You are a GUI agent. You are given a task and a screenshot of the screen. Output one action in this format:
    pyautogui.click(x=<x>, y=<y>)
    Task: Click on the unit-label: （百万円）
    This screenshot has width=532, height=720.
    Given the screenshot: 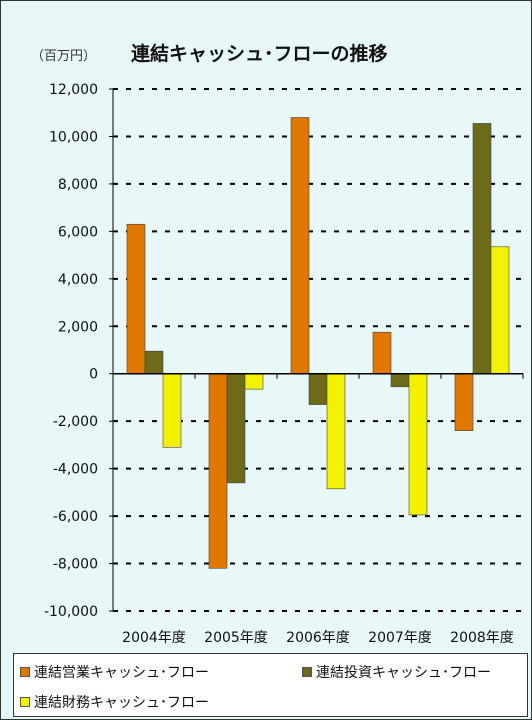 What is the action you would take?
    pyautogui.click(x=64, y=56)
    